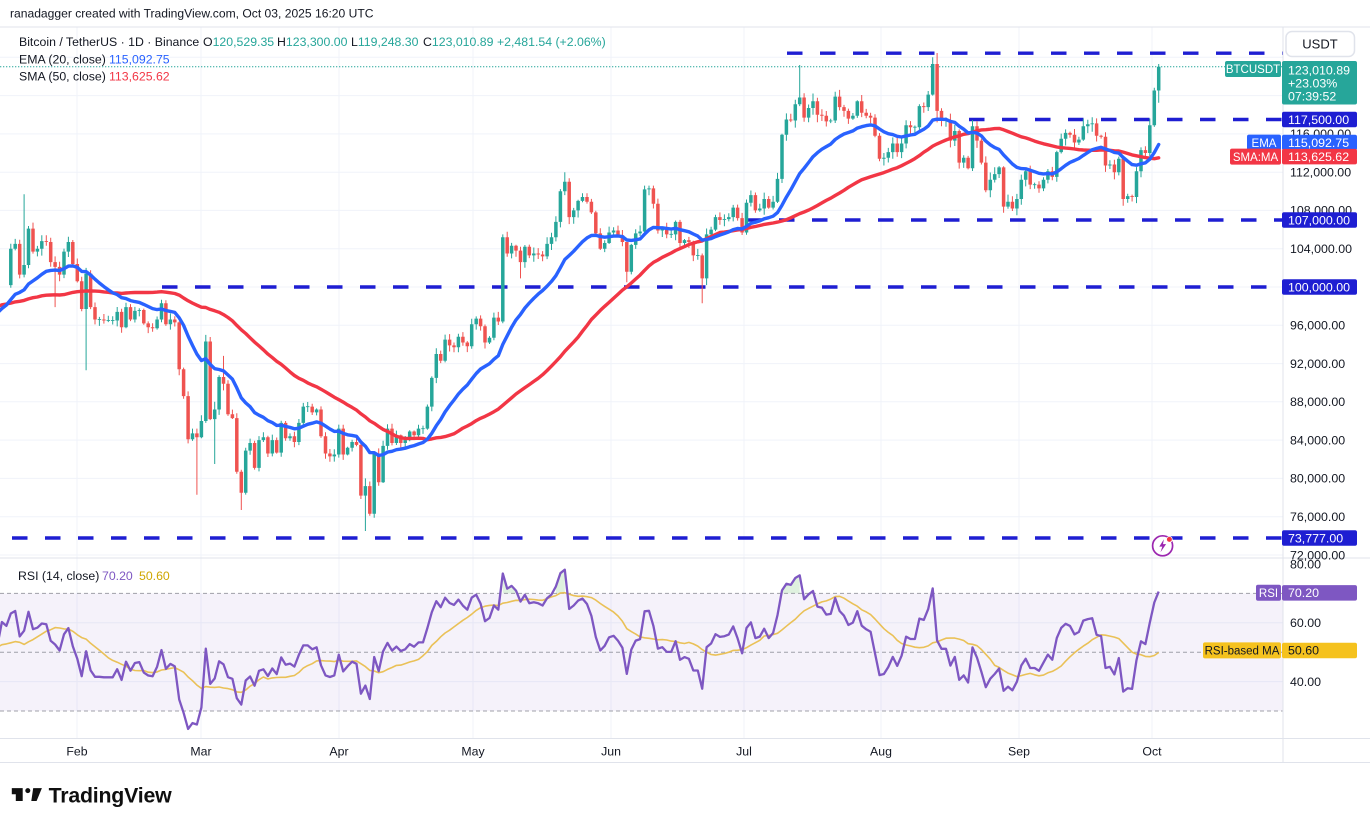 The width and height of the screenshot is (1370, 826). What do you see at coordinates (1317, 364) in the screenshot?
I see `svg-text: 92,000.00` at bounding box center [1317, 364].